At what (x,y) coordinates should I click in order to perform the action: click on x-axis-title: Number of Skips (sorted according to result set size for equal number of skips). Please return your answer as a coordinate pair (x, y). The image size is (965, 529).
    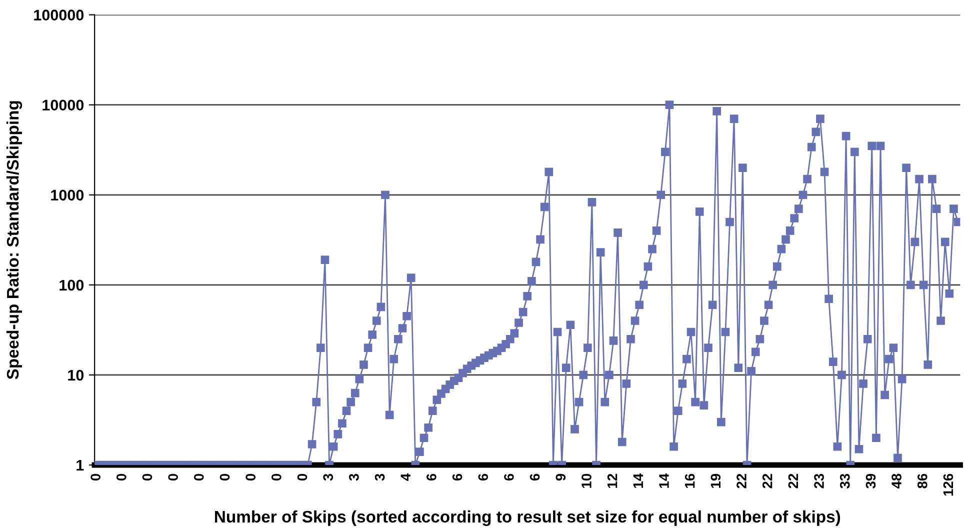
    Looking at the image, I should click on (527, 518).